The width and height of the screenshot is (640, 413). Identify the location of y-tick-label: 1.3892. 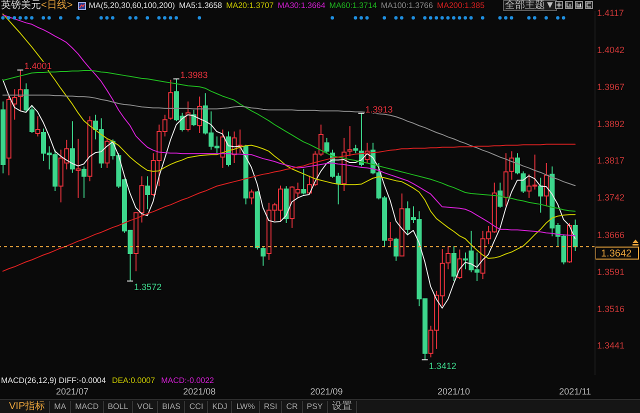
(611, 123).